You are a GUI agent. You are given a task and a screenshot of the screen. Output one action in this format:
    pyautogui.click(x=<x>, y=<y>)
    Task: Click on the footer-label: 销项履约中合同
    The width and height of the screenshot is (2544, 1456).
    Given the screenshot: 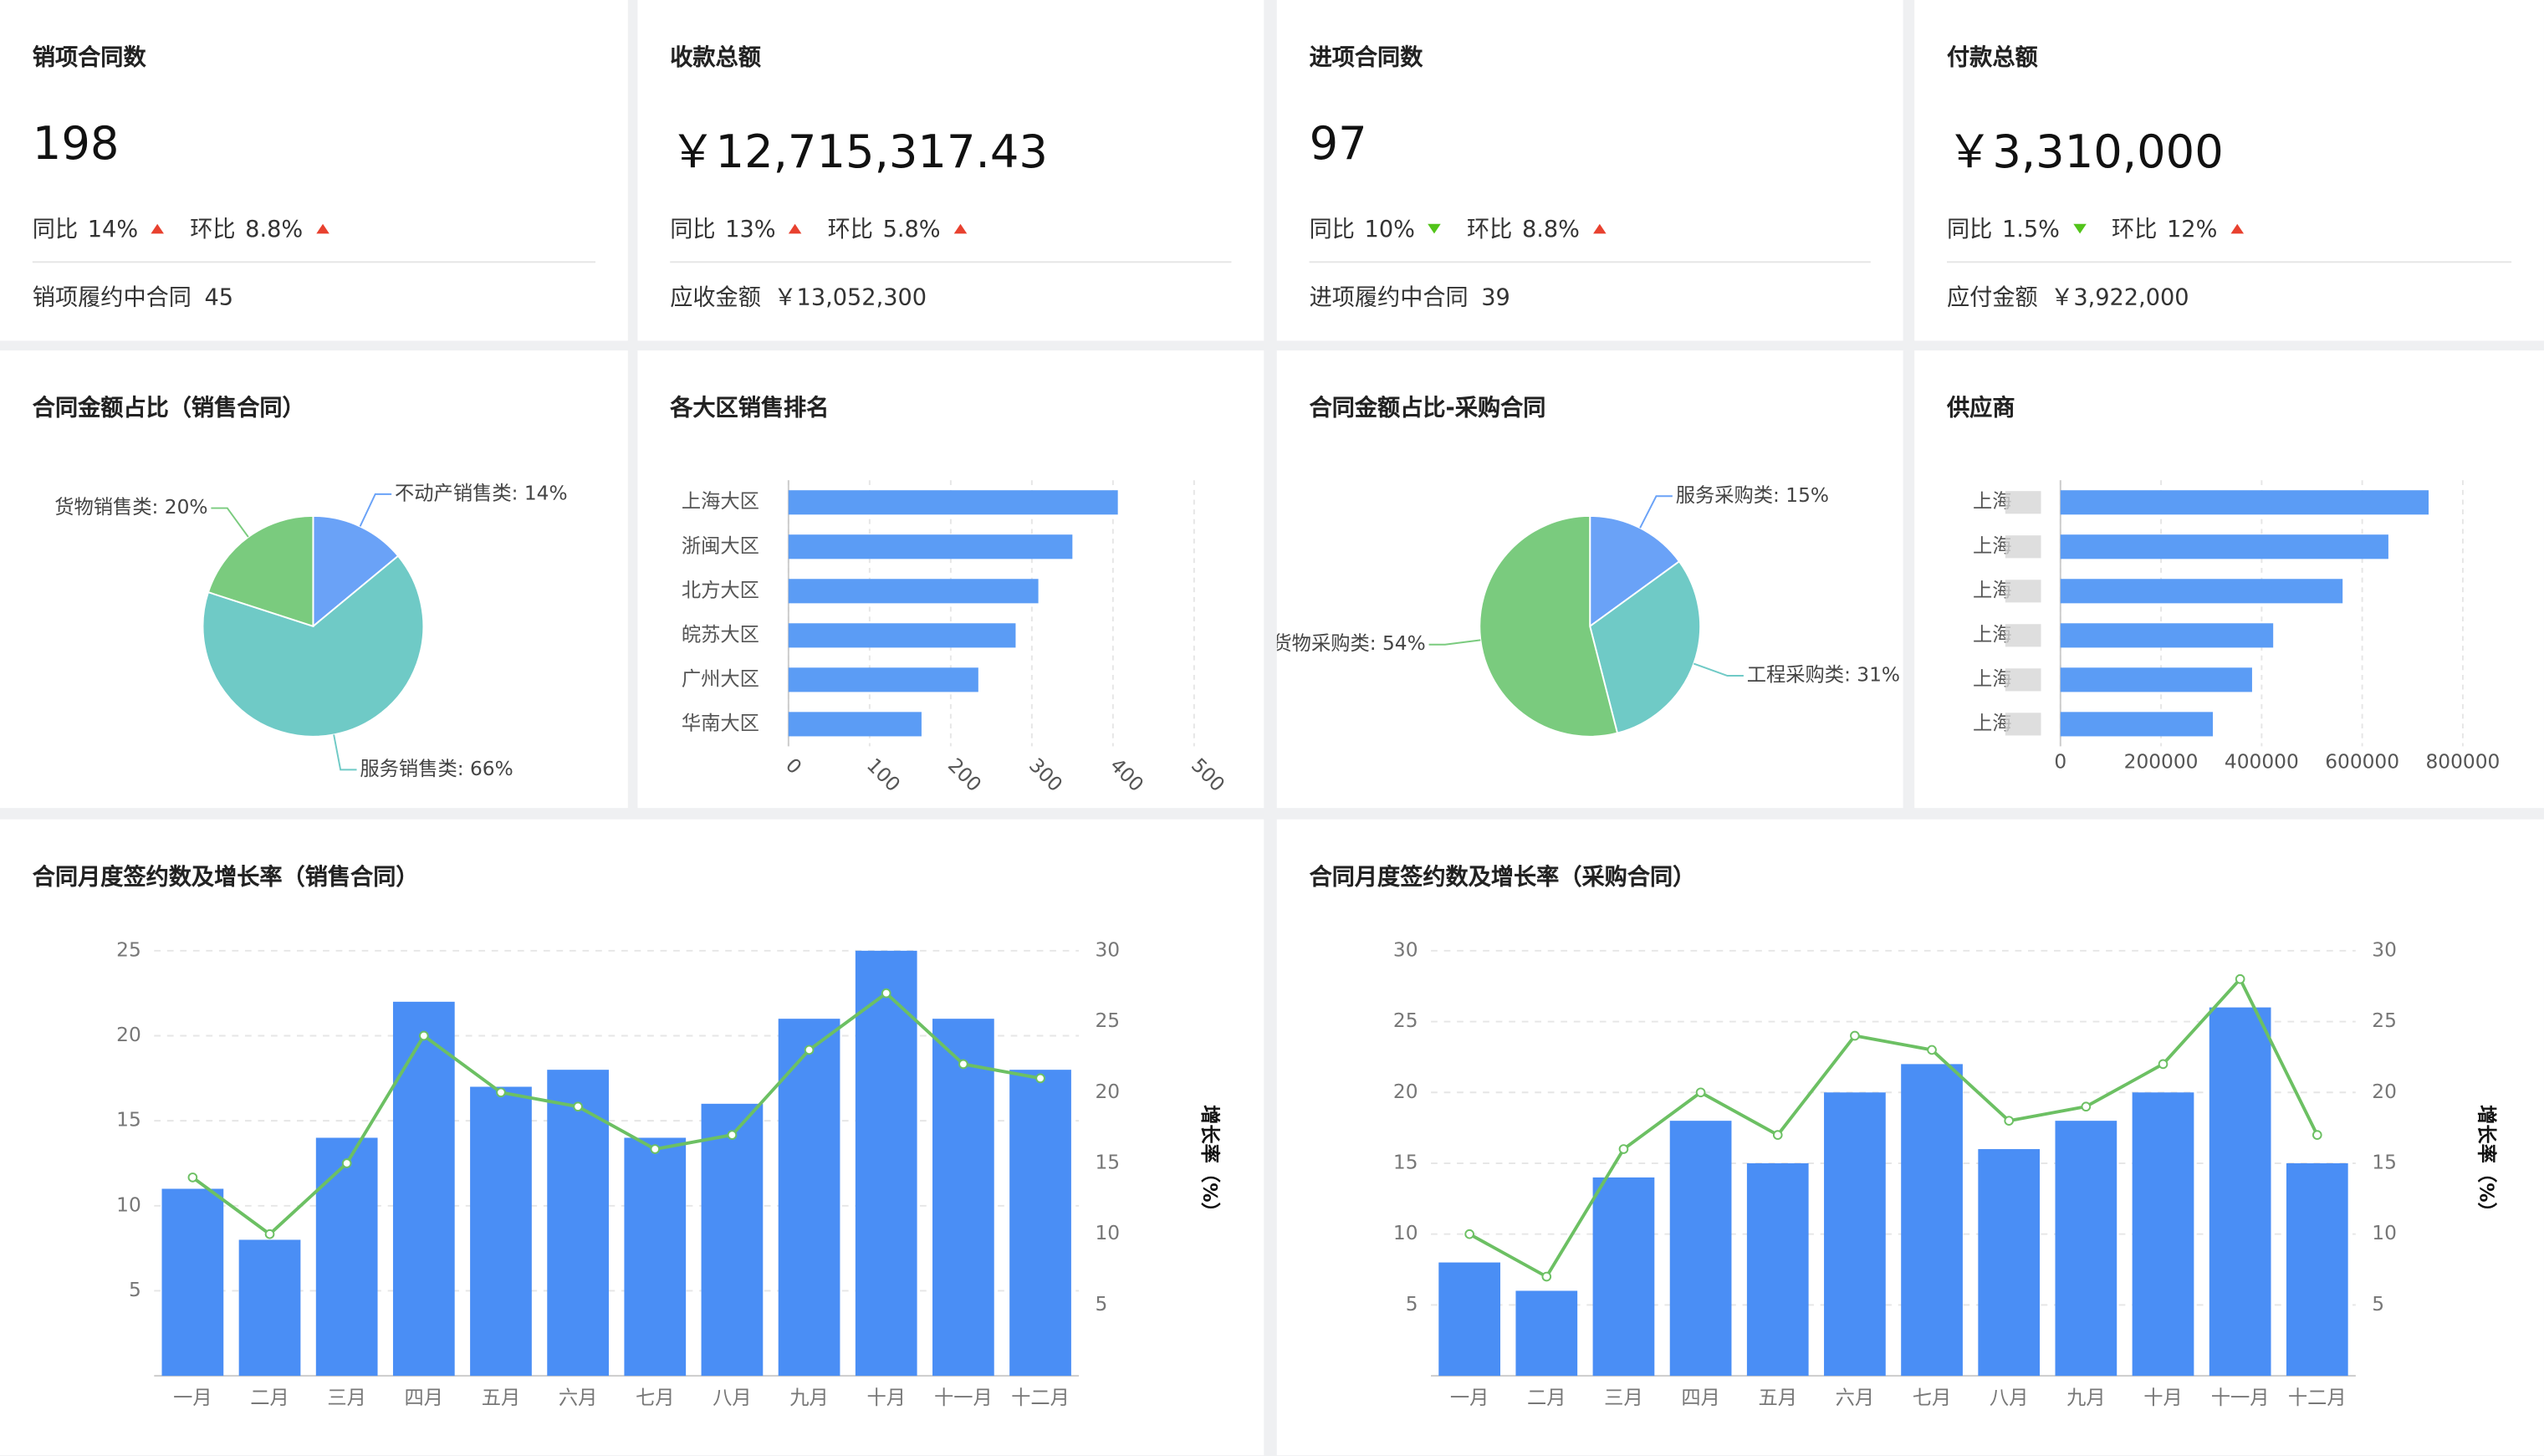 What is the action you would take?
    pyautogui.click(x=113, y=298)
    